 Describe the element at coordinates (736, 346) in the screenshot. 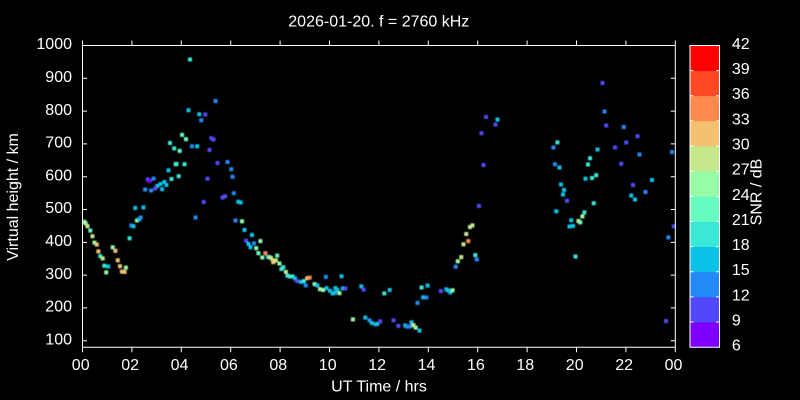

I see `svg-text: 6` at that location.